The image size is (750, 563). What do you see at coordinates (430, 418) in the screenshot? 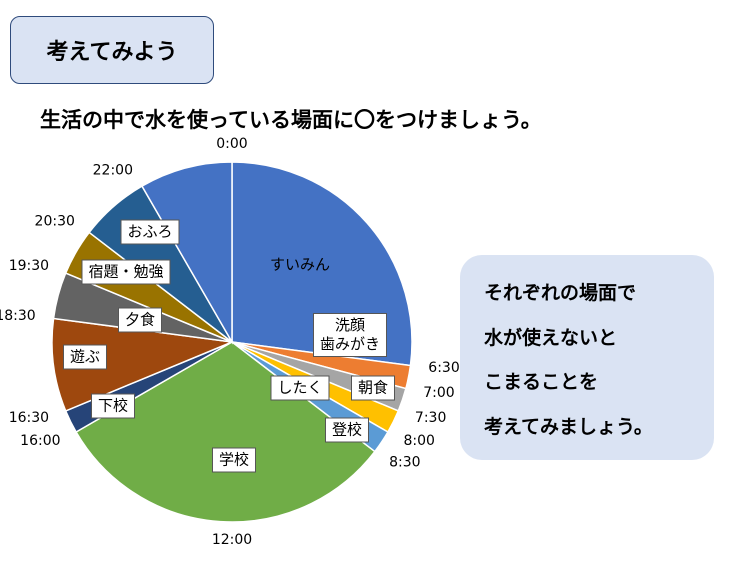
I see `clock-tick-label: 7:30` at bounding box center [430, 418].